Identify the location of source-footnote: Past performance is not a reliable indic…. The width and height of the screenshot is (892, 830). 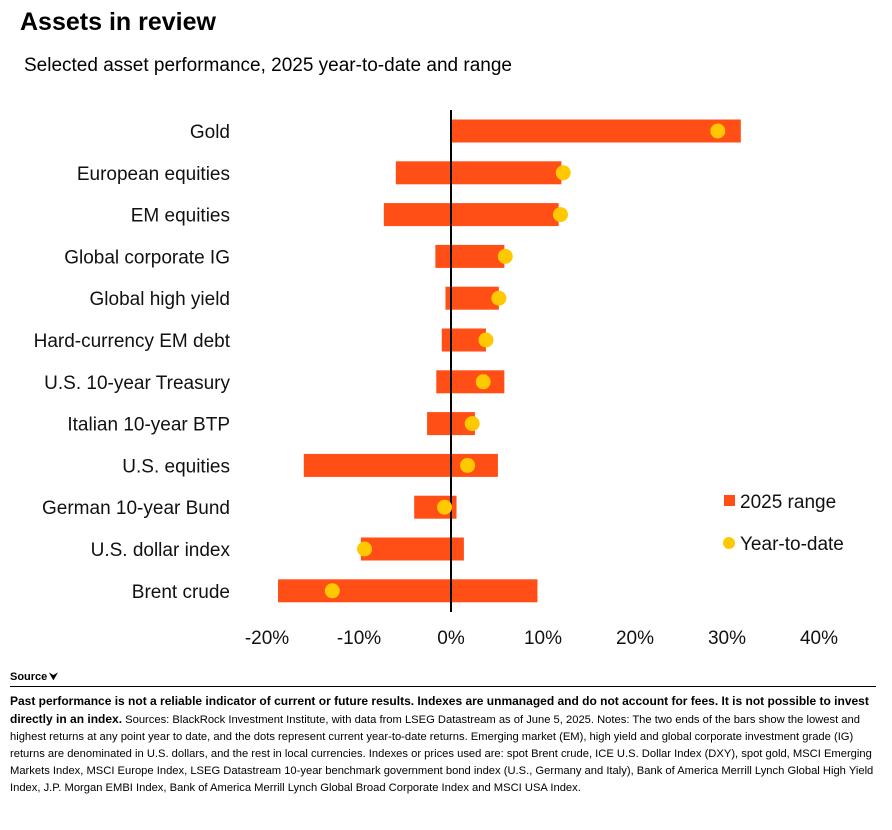
(443, 745).